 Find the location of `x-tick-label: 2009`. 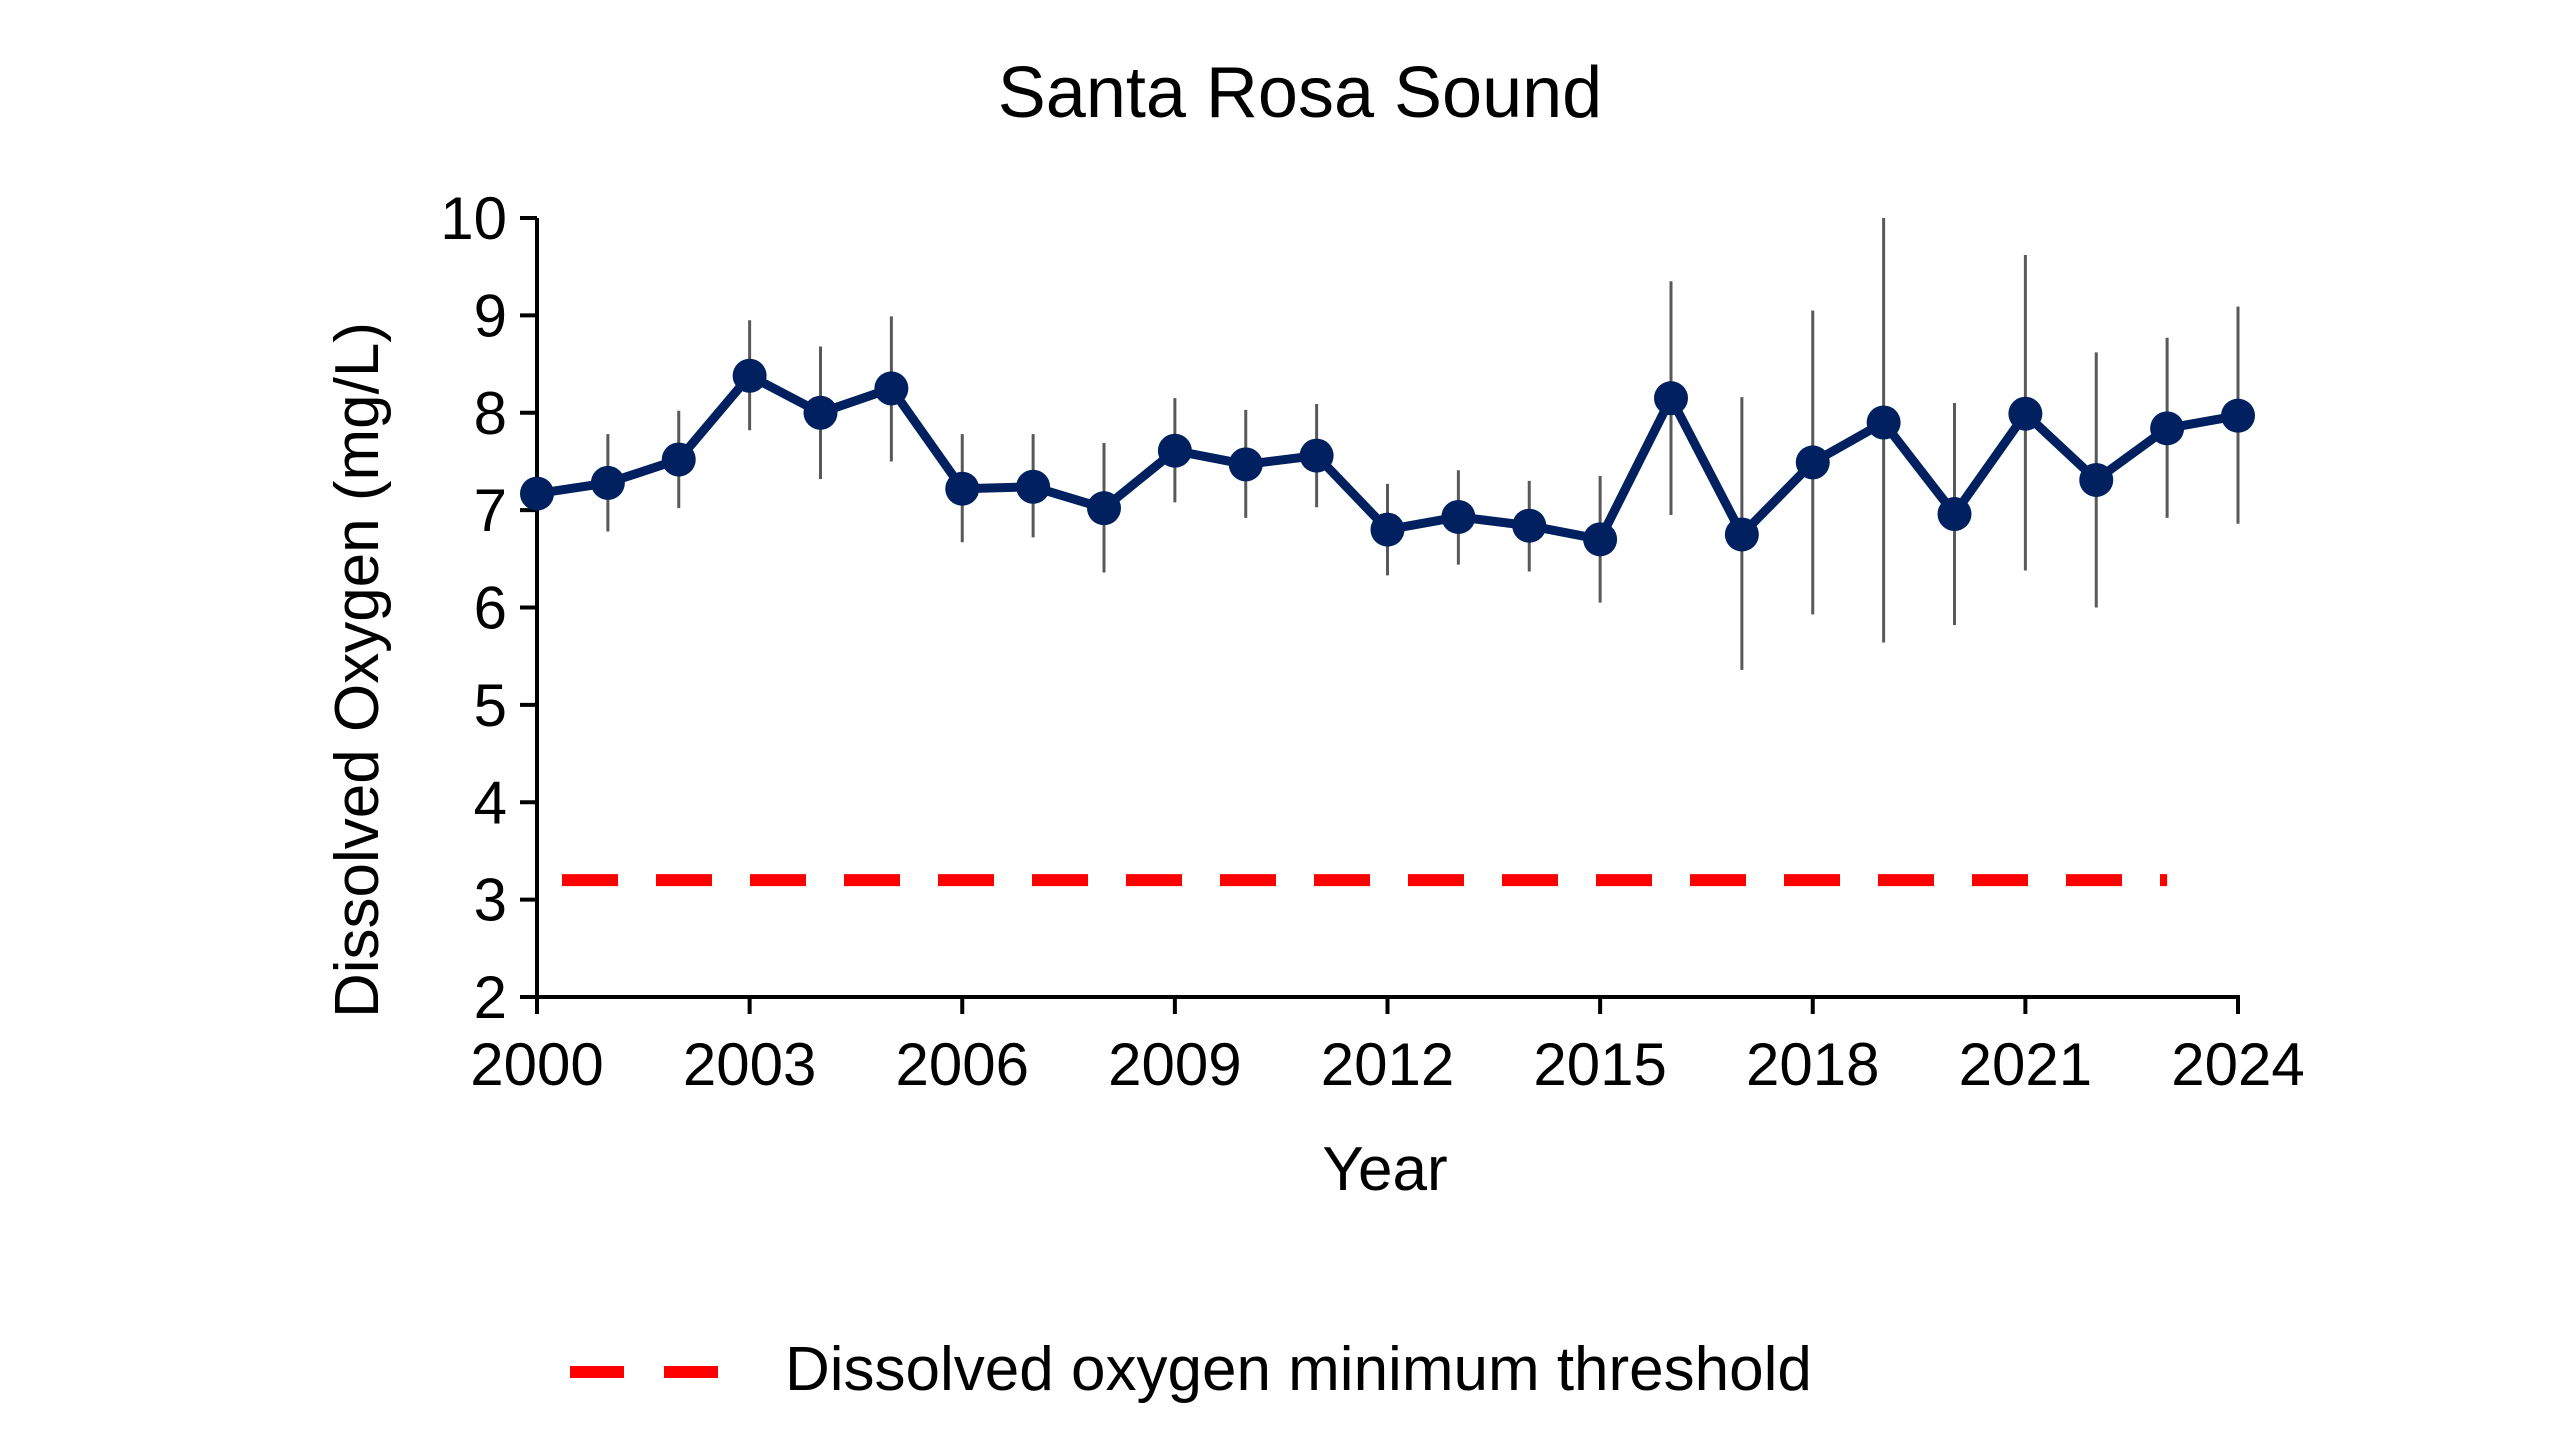

x-tick-label: 2009 is located at coordinates (1174, 1064).